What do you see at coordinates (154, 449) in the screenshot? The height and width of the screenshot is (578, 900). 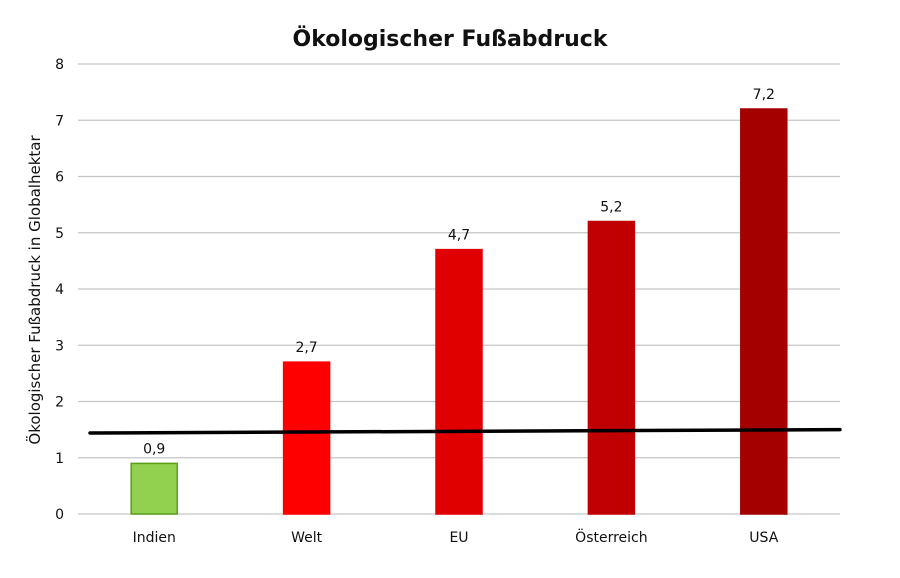 I see `data-label: 0,9` at bounding box center [154, 449].